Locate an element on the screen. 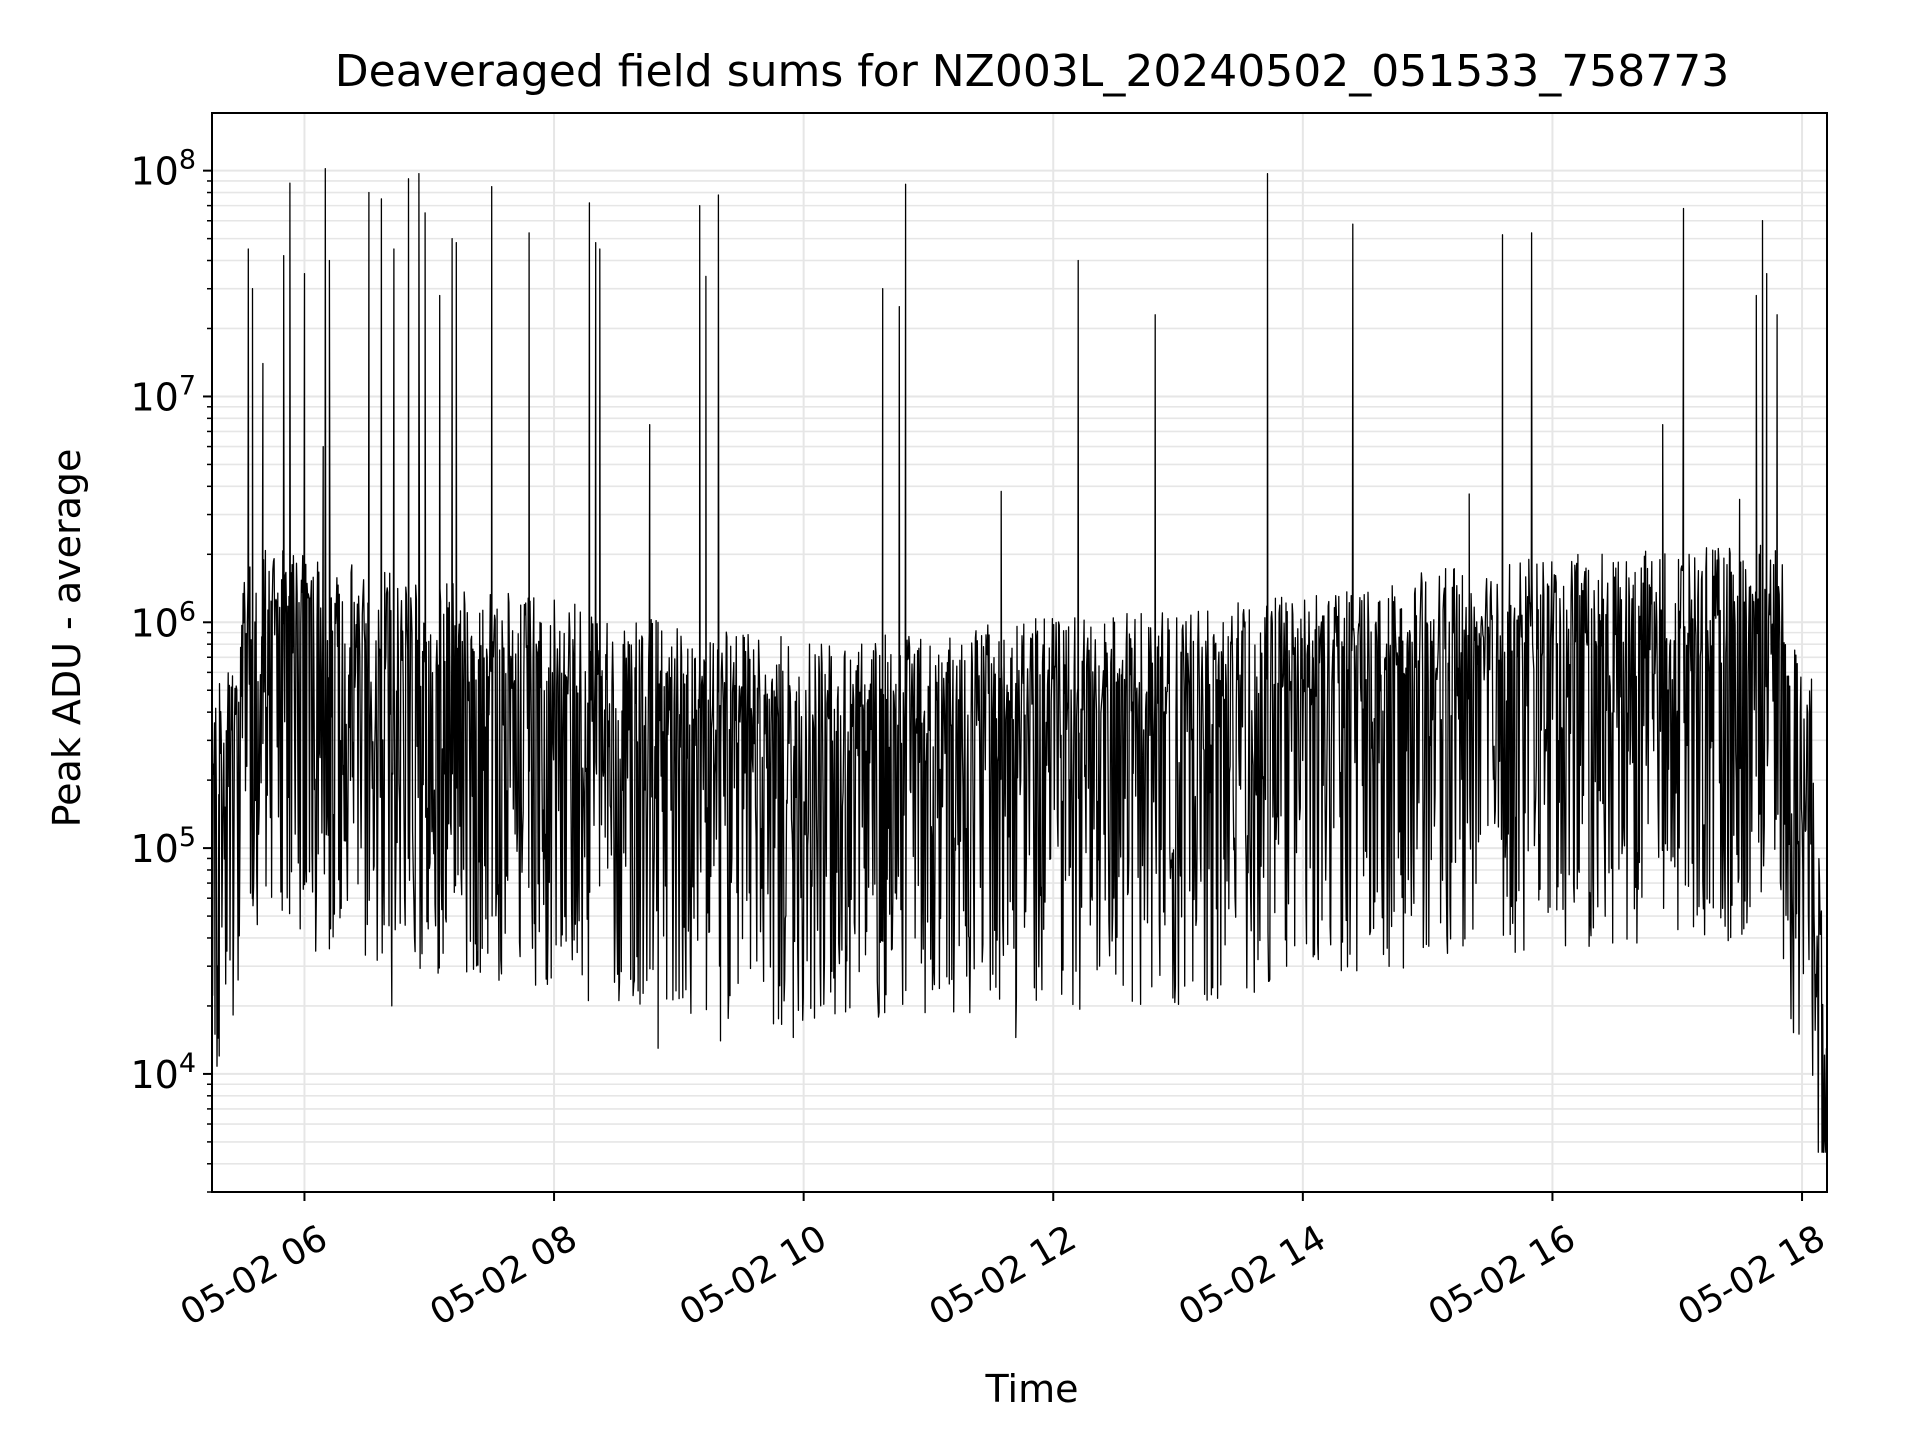  y-tick-label: 10⁷ is located at coordinates (163, 394).